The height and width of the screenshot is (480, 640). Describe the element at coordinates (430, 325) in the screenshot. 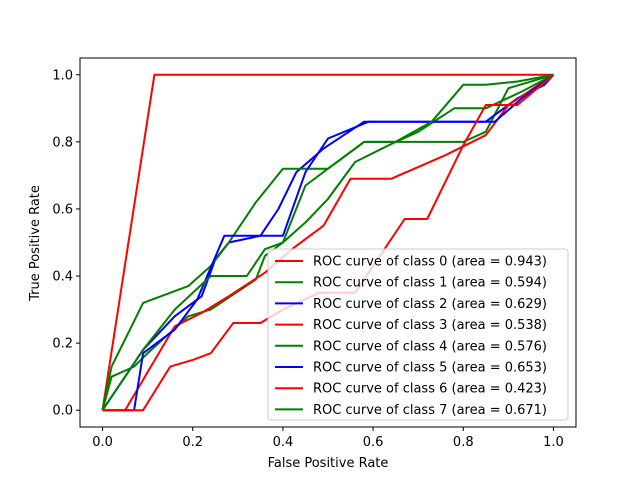

I see `legend-label-class-3: ROC curve of class 3 (area = 0.538)` at that location.